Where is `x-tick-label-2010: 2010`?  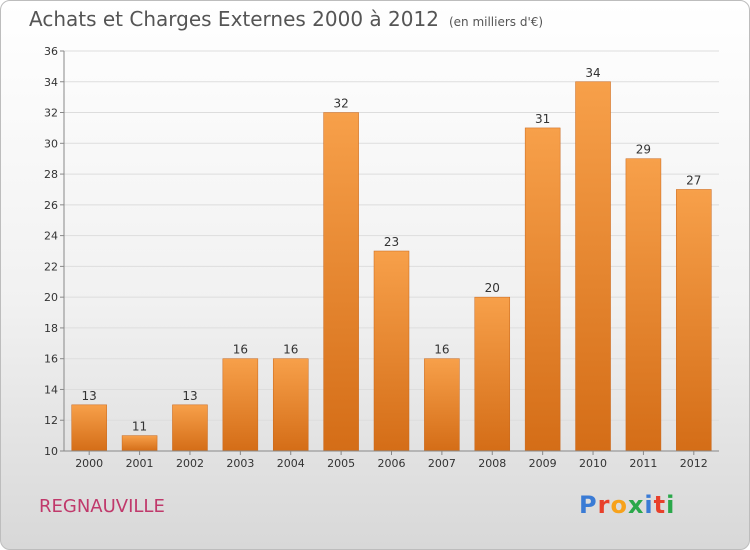
x-tick-label-2010: 2010 is located at coordinates (593, 463).